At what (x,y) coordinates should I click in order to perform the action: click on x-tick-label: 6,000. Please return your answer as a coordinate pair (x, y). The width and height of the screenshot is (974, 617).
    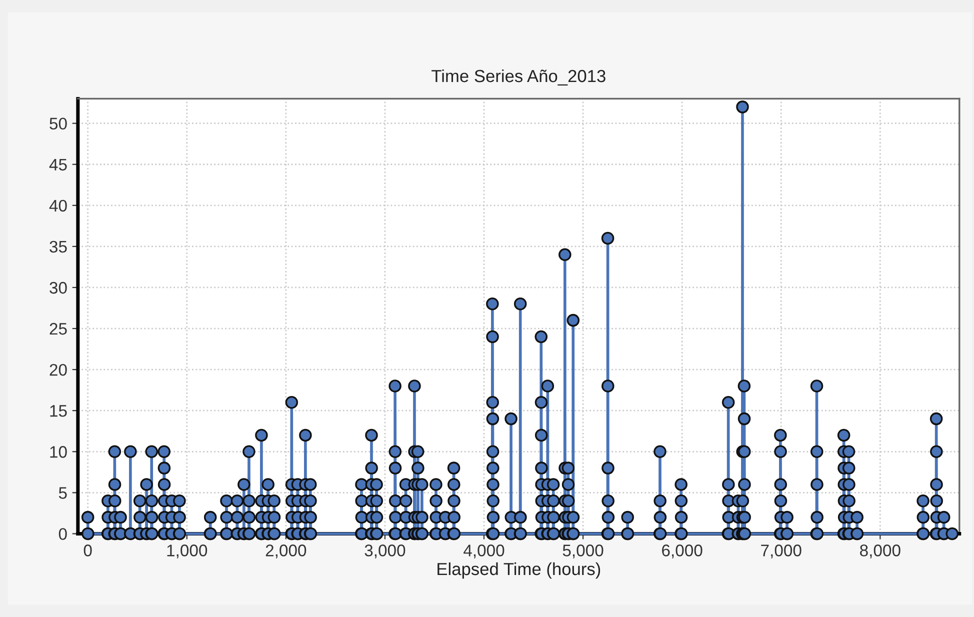
    Looking at the image, I should click on (682, 551).